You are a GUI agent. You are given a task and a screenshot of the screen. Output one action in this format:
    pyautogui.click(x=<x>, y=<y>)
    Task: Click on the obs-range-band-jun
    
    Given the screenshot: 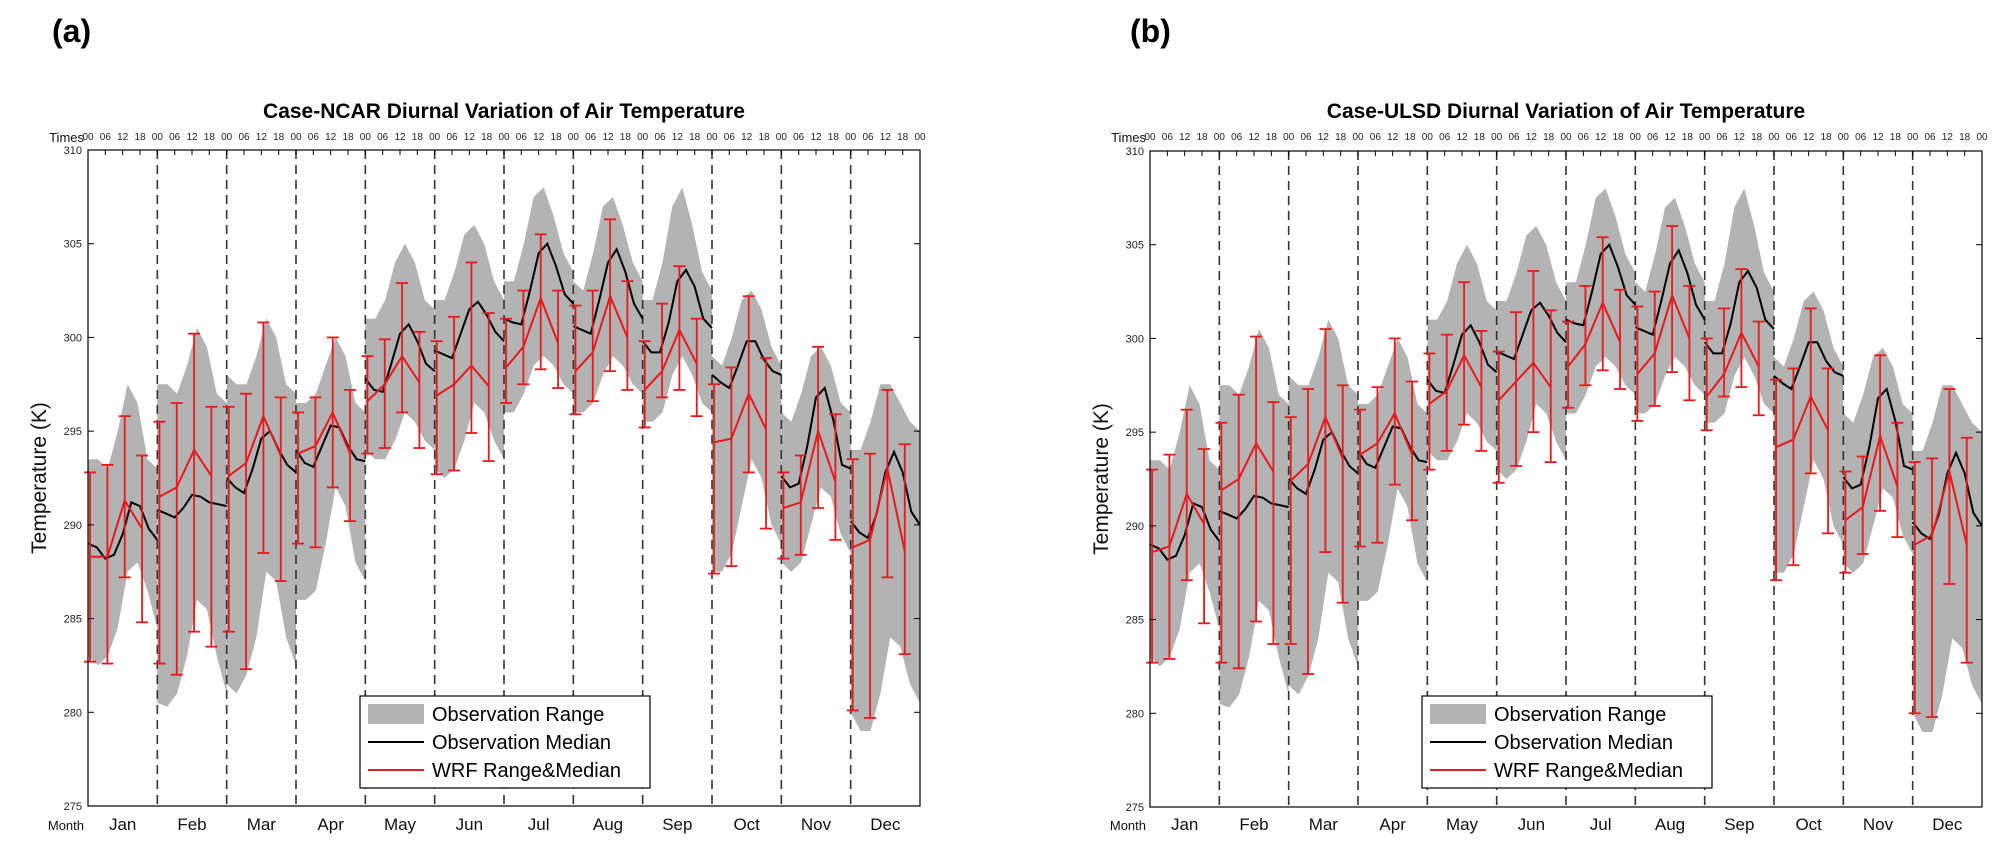 What is the action you would take?
    pyautogui.click(x=469, y=351)
    